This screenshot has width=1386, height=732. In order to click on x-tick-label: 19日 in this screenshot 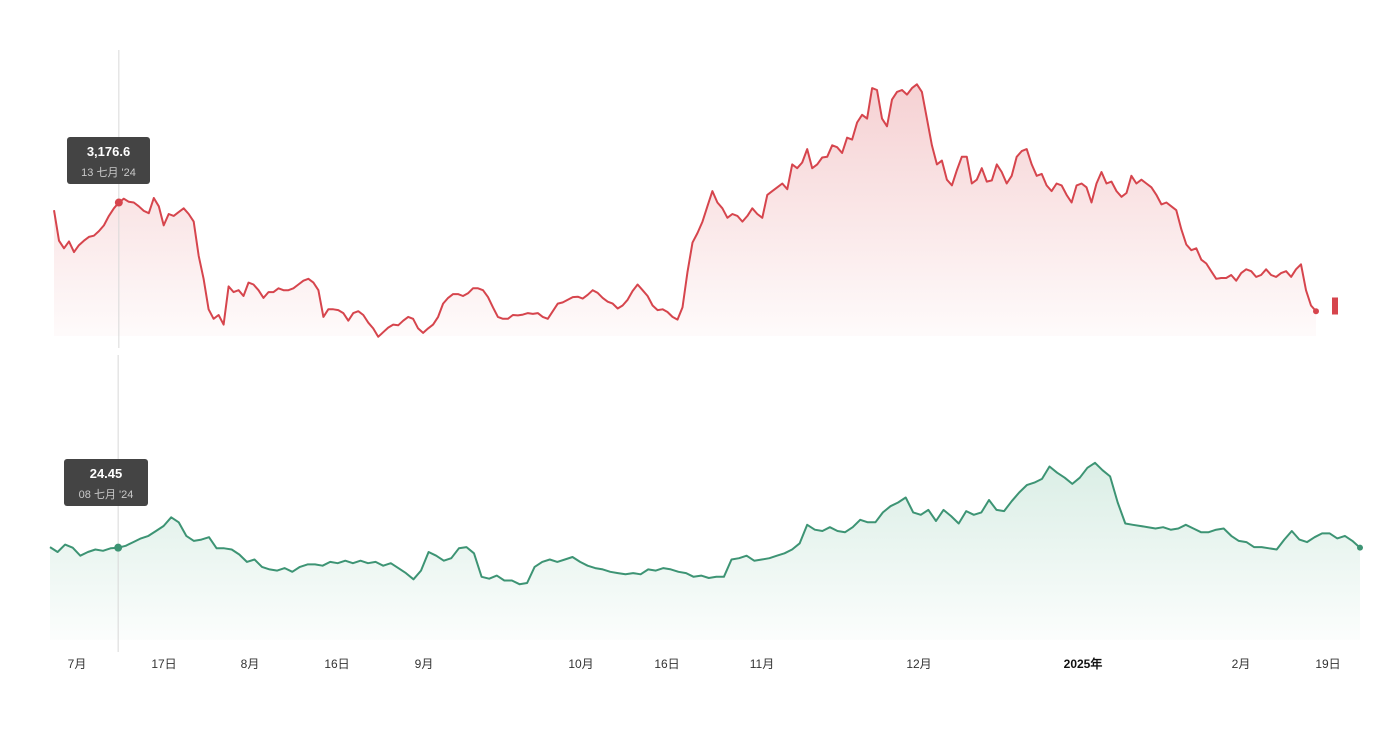, I will do `click(1327, 664)`.